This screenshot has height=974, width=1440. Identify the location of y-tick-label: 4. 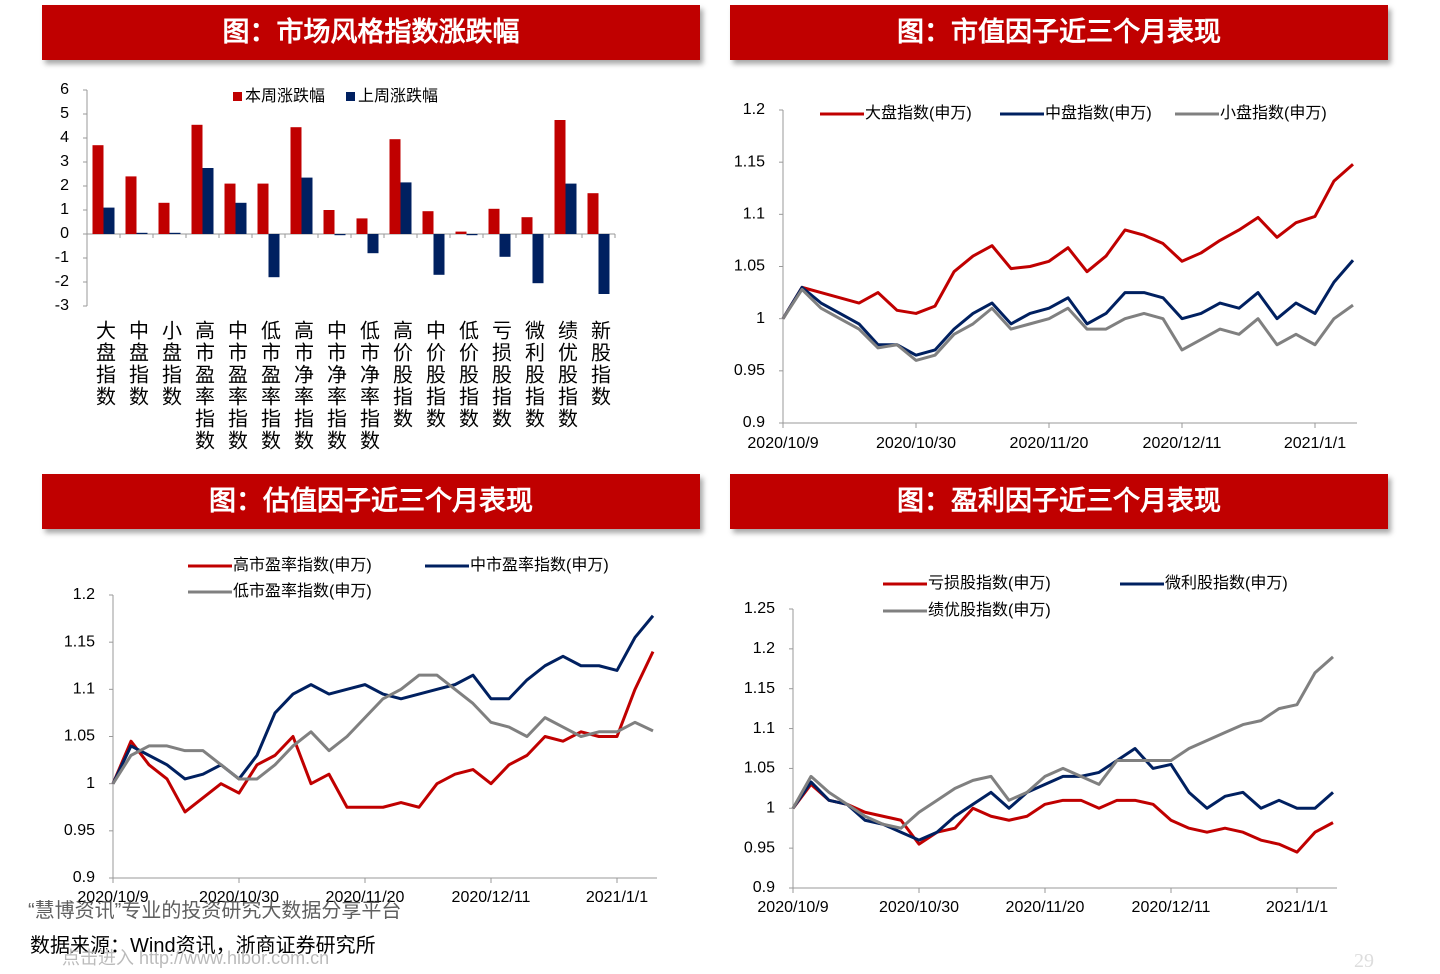
(64, 137).